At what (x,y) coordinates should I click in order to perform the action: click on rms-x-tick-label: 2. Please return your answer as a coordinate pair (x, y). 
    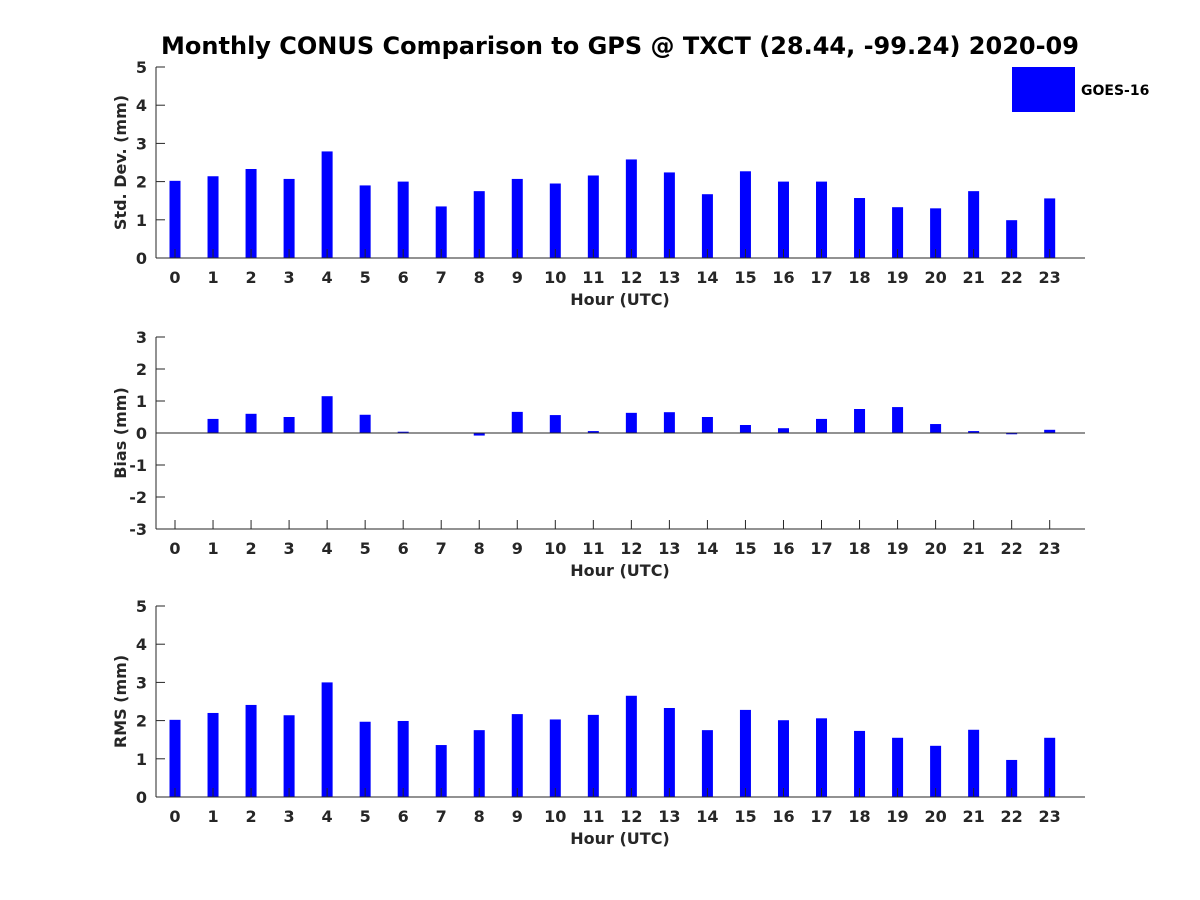
    Looking at the image, I should click on (250, 816).